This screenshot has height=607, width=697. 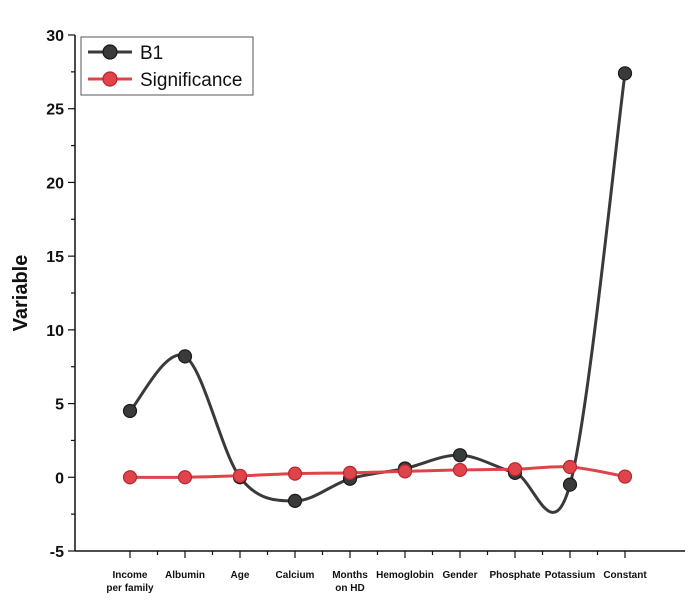 I want to click on y-tick-label: 5, so click(x=59, y=405).